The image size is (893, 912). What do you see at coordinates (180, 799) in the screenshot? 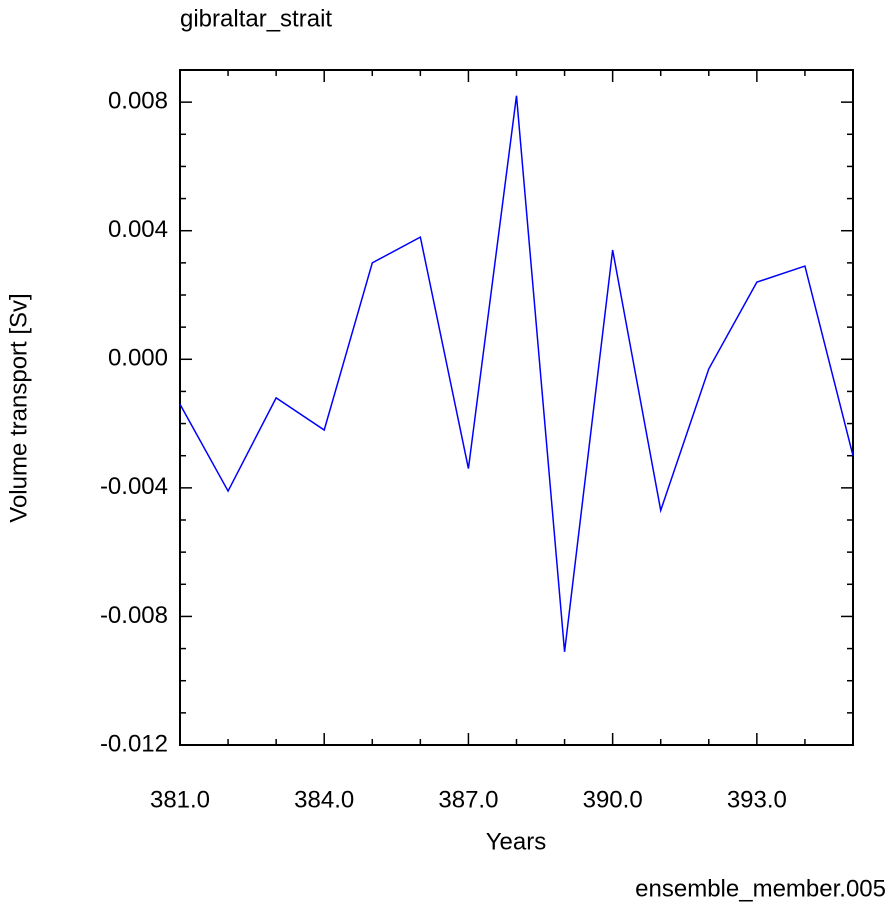
I see `x-tick-label: 381.0` at bounding box center [180, 799].